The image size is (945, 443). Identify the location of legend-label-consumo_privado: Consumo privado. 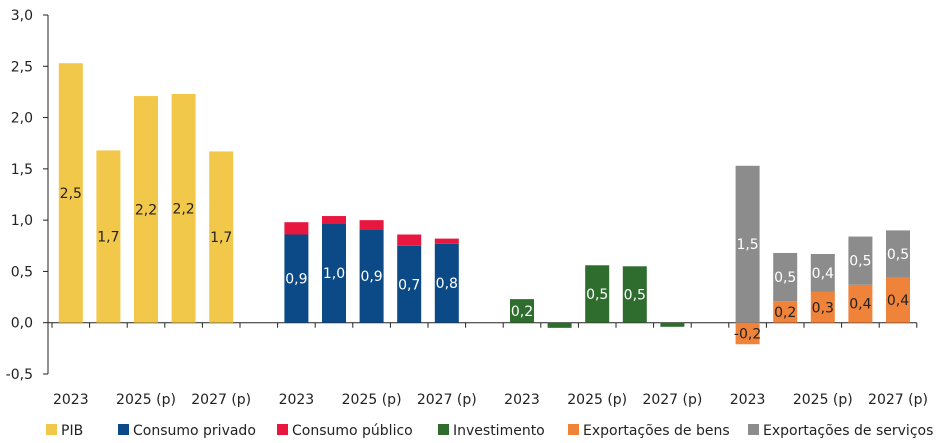
(194, 431).